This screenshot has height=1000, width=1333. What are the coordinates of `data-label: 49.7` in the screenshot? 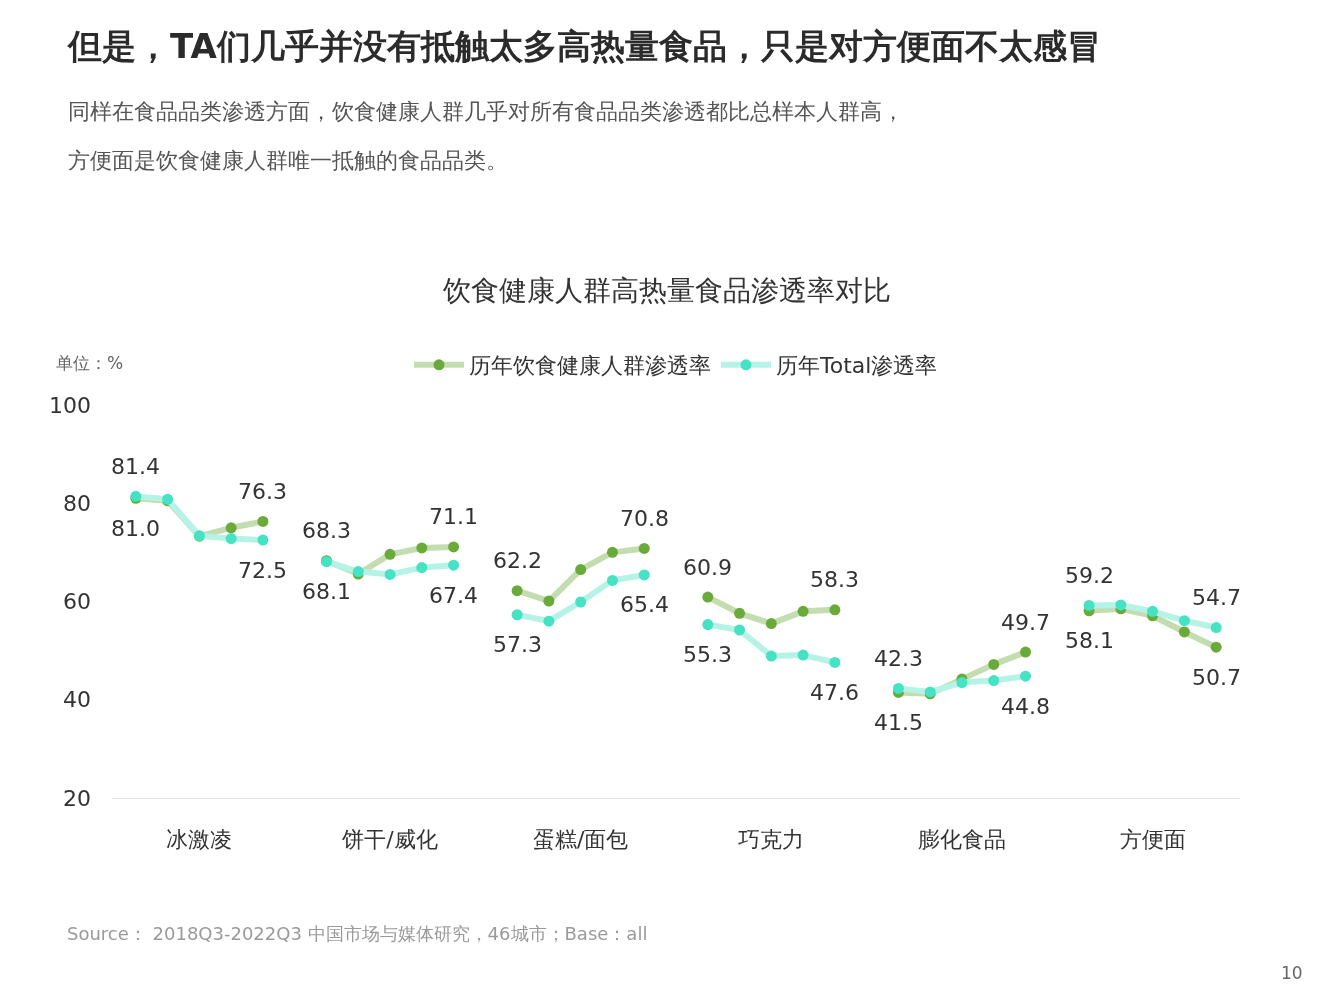 It's located at (1025, 622).